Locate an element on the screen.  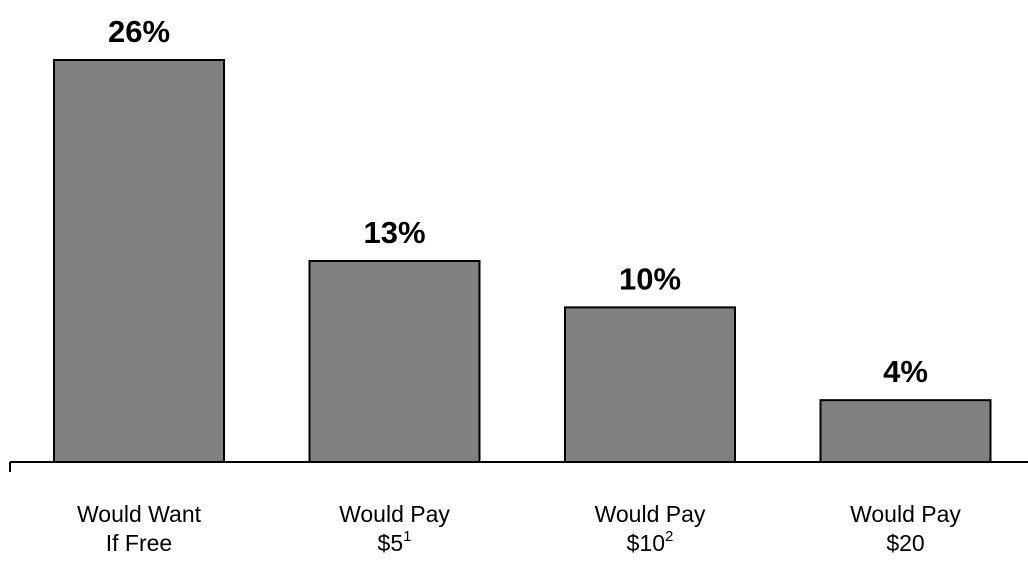
category-label-3-line2: $102 is located at coordinates (650, 542).